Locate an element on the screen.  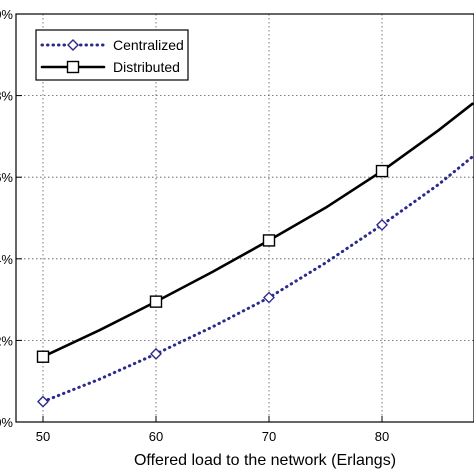
legend: Centralized Distributed is located at coordinates (112, 55).